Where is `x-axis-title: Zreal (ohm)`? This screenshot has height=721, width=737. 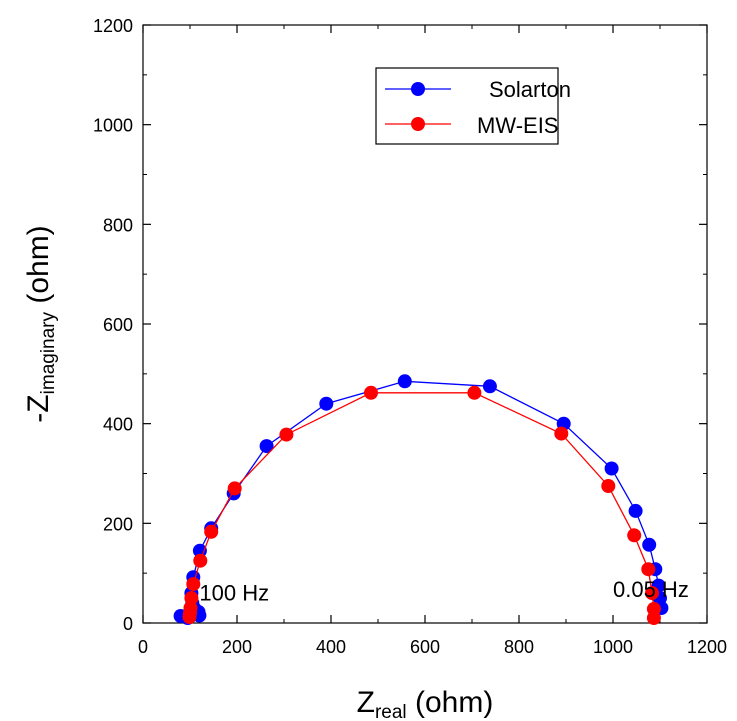
x-axis-title: Zreal (ohm) is located at coordinates (425, 703).